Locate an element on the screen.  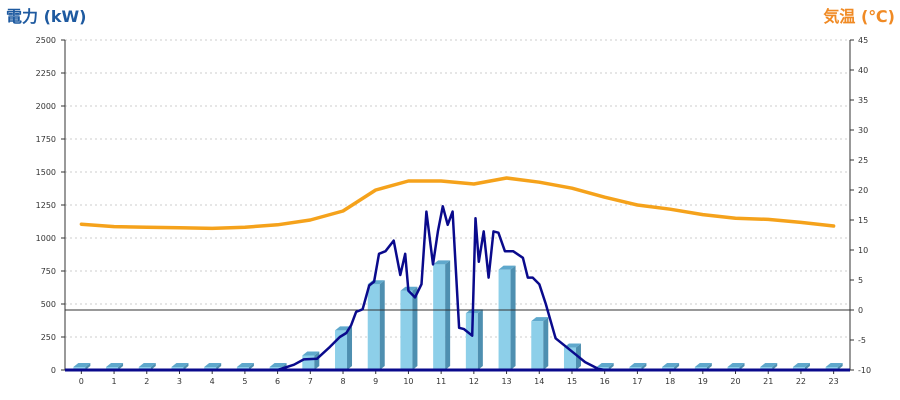
x-tick-label: 20 is located at coordinates (735, 381).